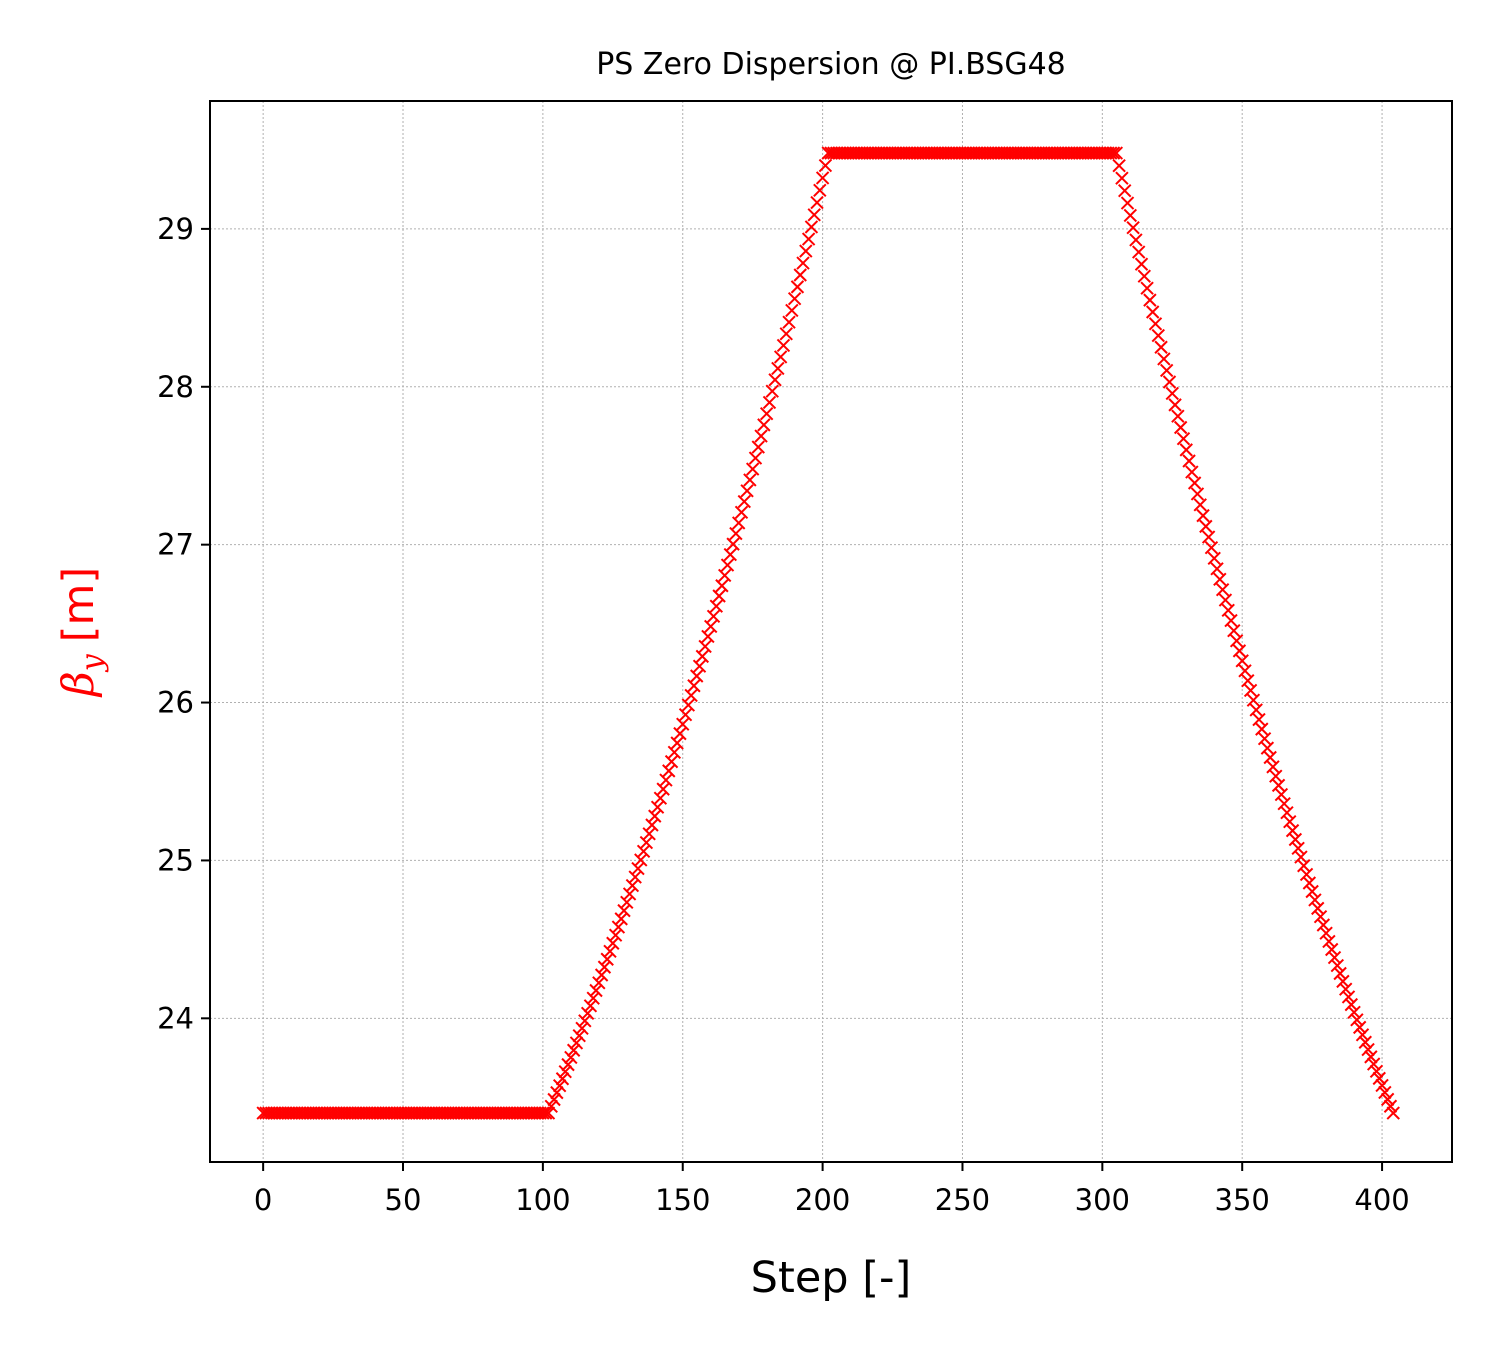 This screenshot has width=1500, height=1350. I want to click on y-tick-label: 27, so click(175, 545).